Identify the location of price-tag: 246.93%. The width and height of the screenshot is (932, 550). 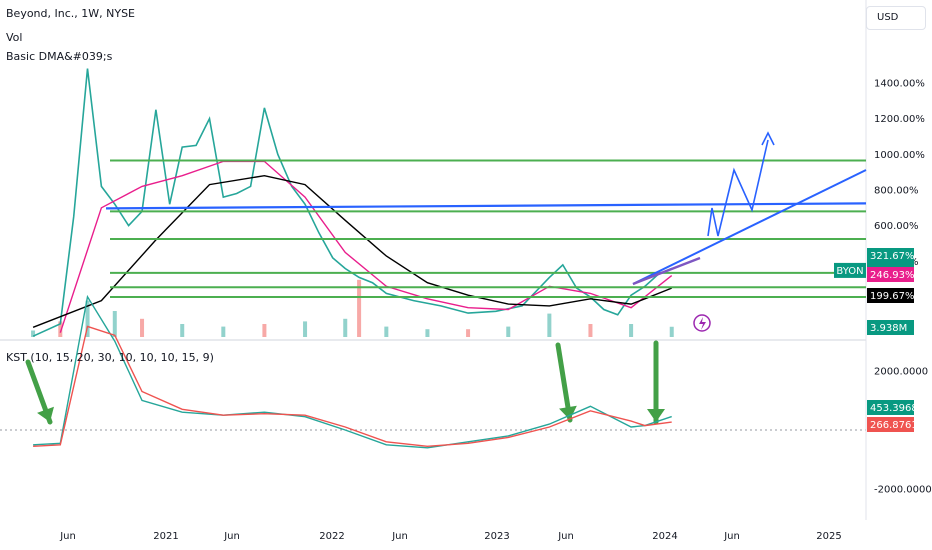
(892, 275).